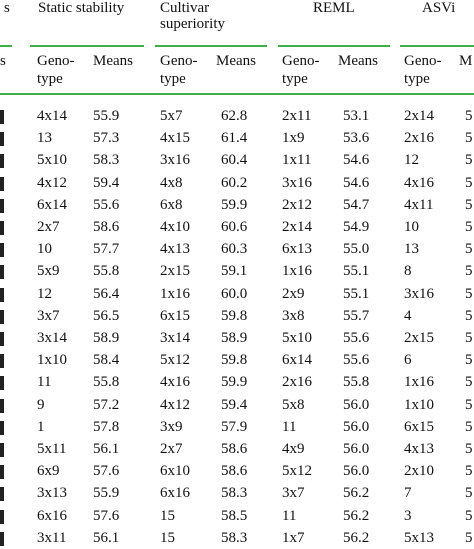 This screenshot has width=474, height=549. What do you see at coordinates (234, 338) in the screenshot?
I see `means-cultivar: 58.9` at bounding box center [234, 338].